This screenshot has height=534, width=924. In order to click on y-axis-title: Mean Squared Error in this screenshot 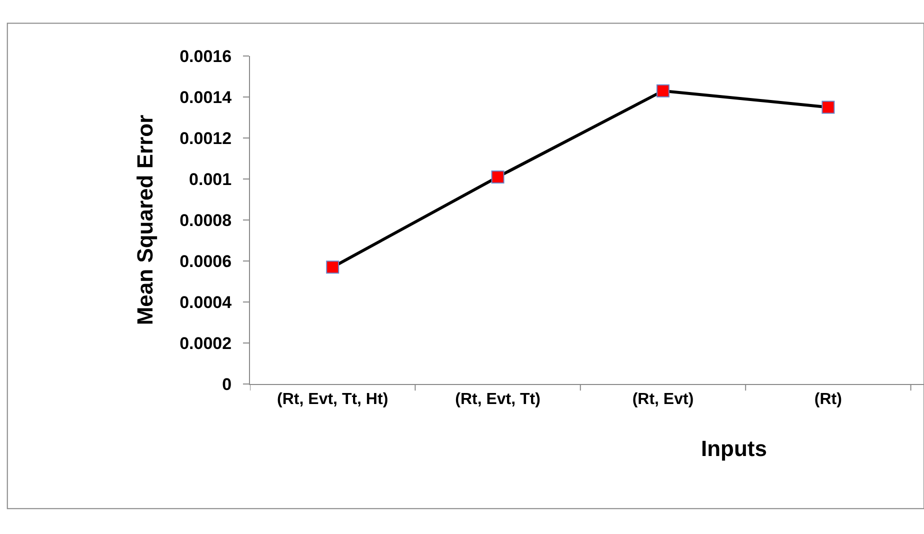, I will do `click(145, 220)`.